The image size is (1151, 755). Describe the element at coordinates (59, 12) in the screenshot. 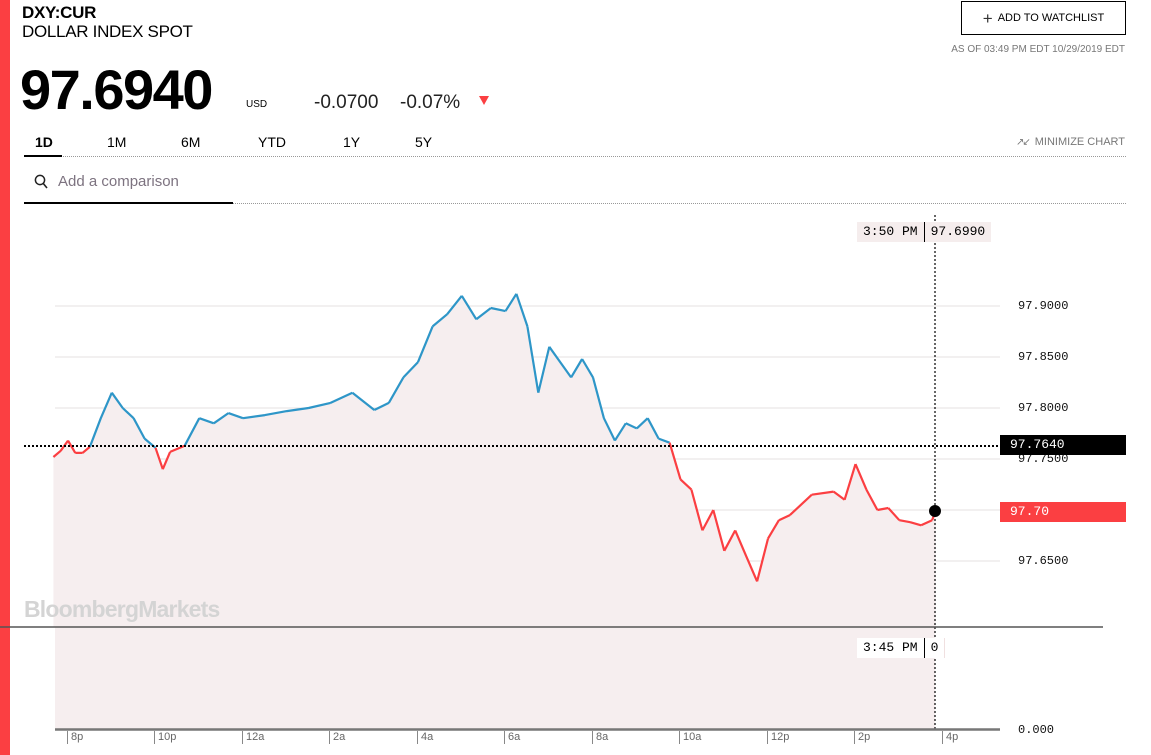

I see `ticker-symbol: DXY:CUR` at that location.